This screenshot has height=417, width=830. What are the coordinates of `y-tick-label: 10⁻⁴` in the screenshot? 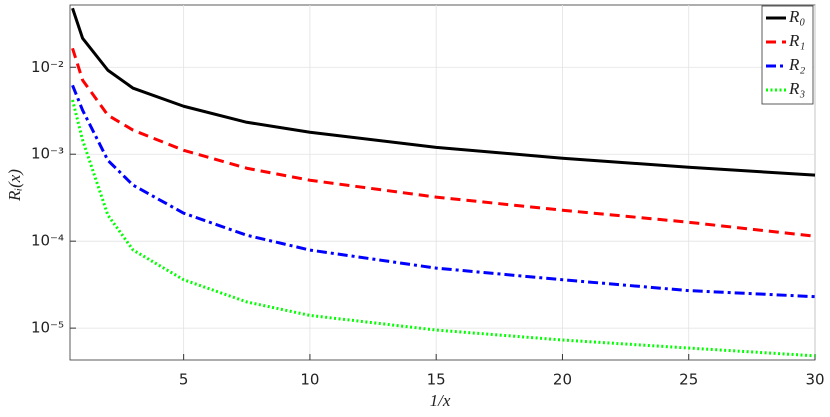 It's located at (47, 241).